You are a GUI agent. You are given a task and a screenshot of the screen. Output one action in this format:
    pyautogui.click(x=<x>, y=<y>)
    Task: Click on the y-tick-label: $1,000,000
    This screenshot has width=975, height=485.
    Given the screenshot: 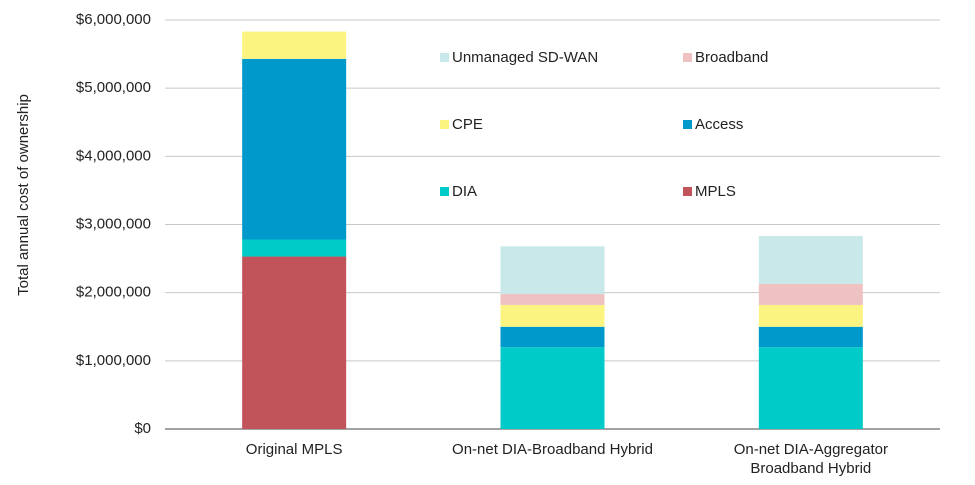 What is the action you would take?
    pyautogui.click(x=113, y=360)
    